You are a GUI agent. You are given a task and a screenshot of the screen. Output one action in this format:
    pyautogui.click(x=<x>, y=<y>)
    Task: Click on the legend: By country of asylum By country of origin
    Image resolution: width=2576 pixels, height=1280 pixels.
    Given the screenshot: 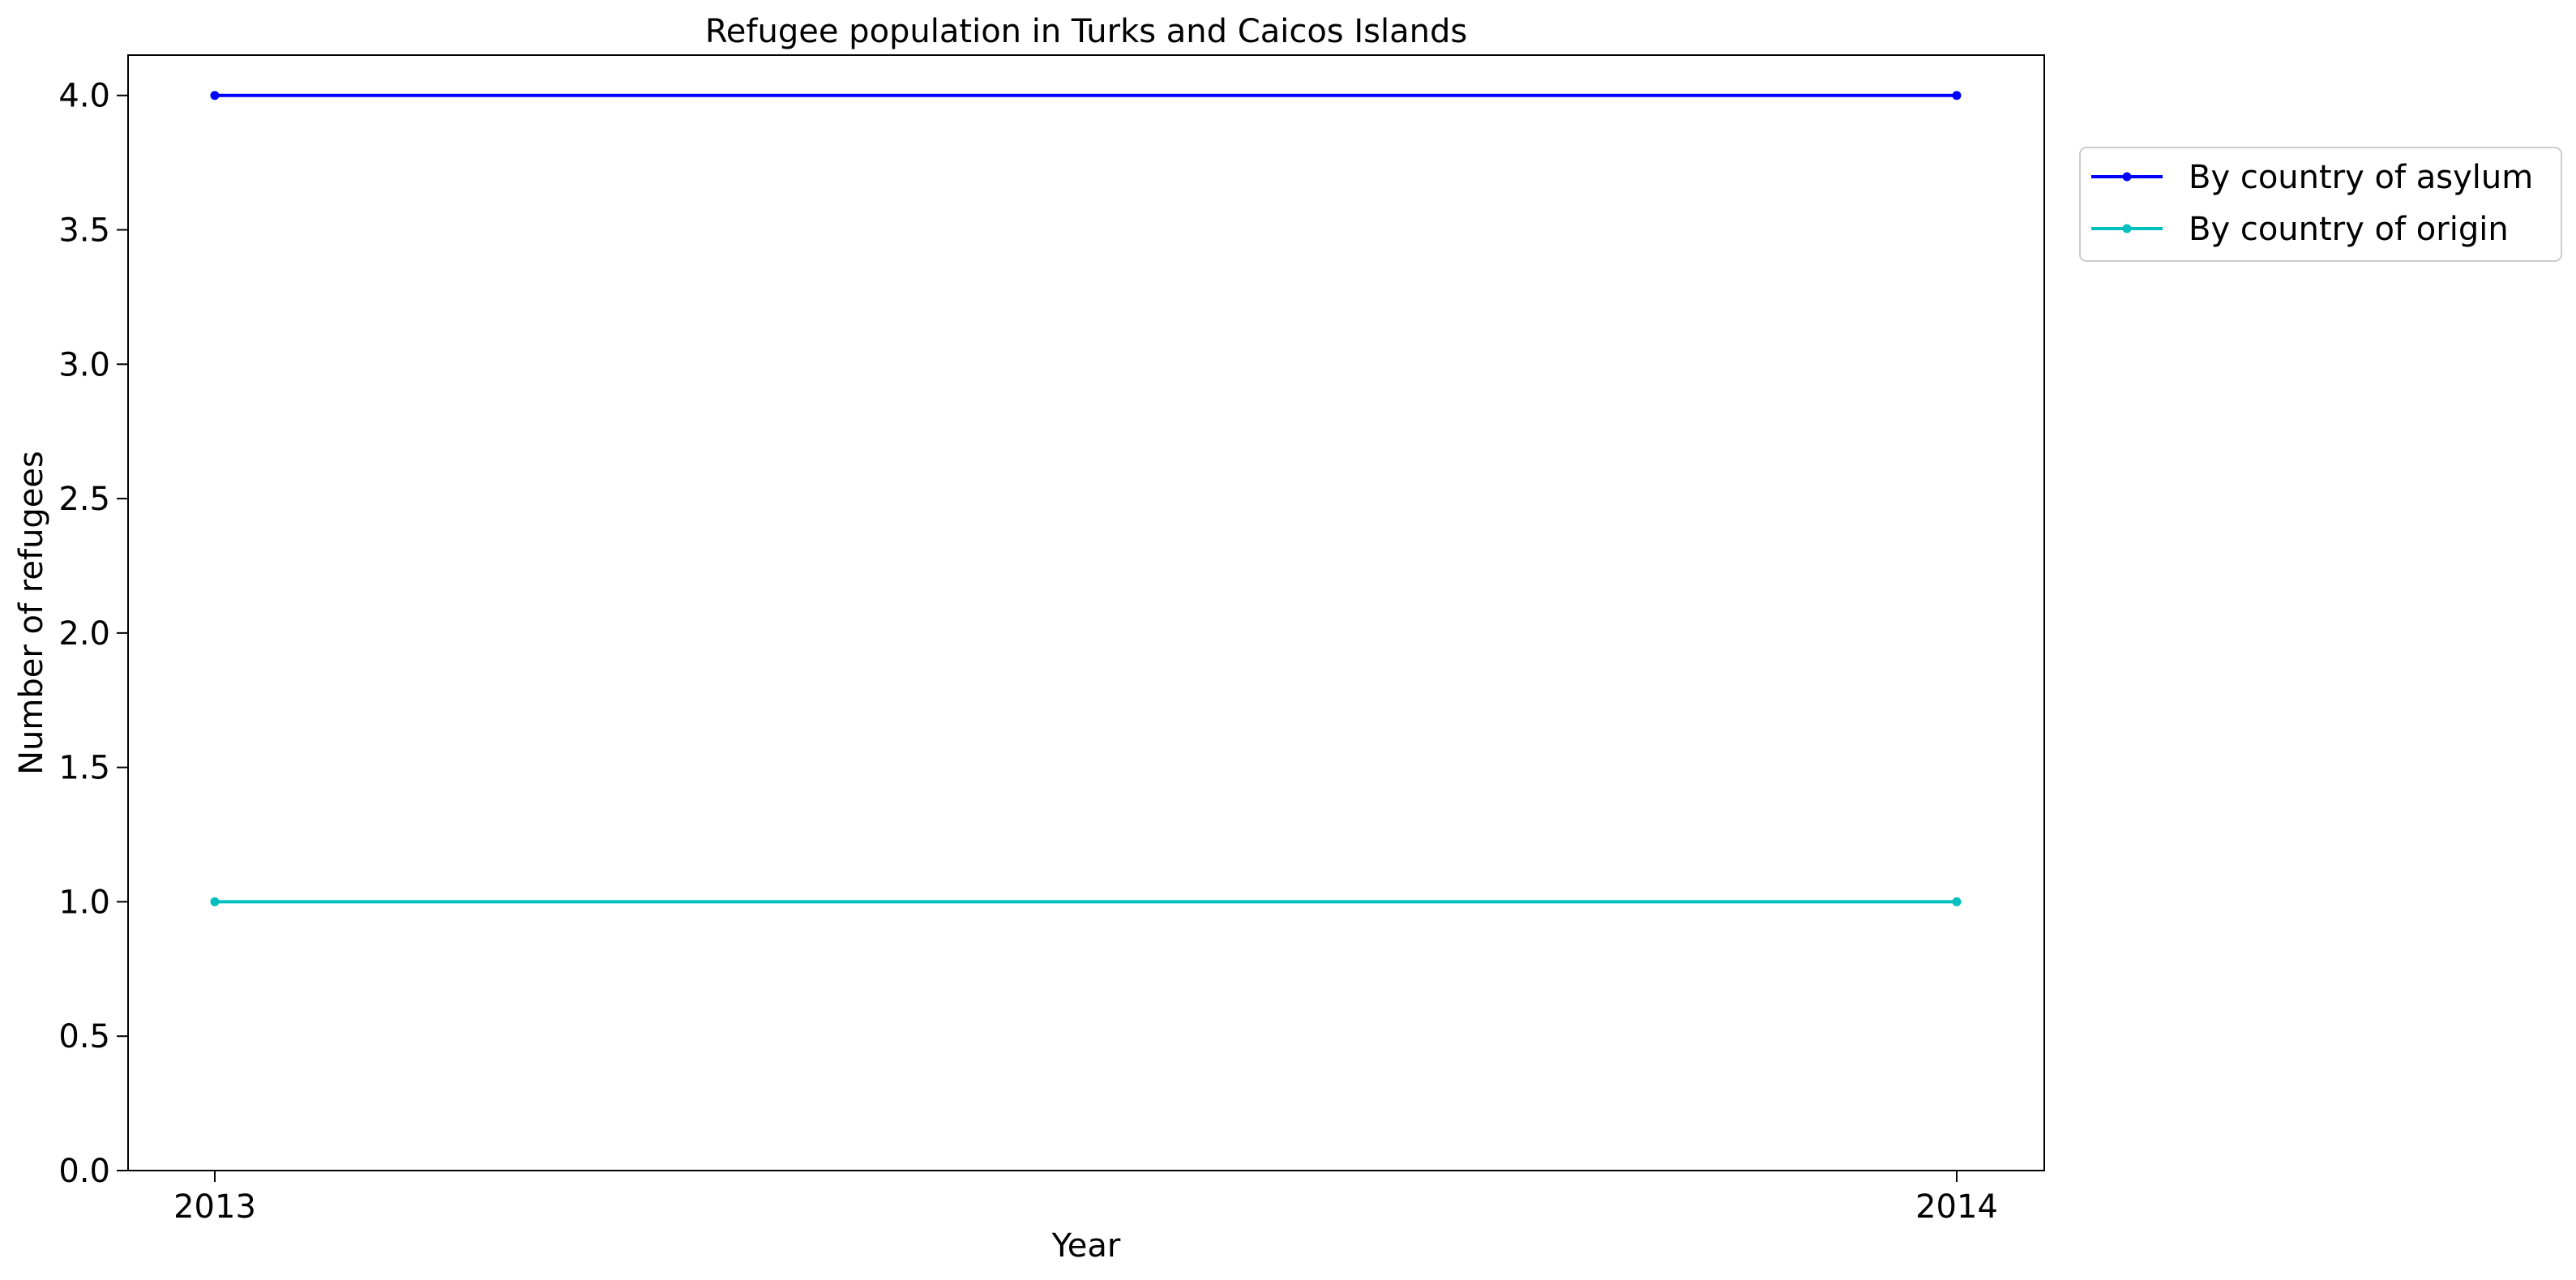 What is the action you would take?
    pyautogui.click(x=2320, y=205)
    